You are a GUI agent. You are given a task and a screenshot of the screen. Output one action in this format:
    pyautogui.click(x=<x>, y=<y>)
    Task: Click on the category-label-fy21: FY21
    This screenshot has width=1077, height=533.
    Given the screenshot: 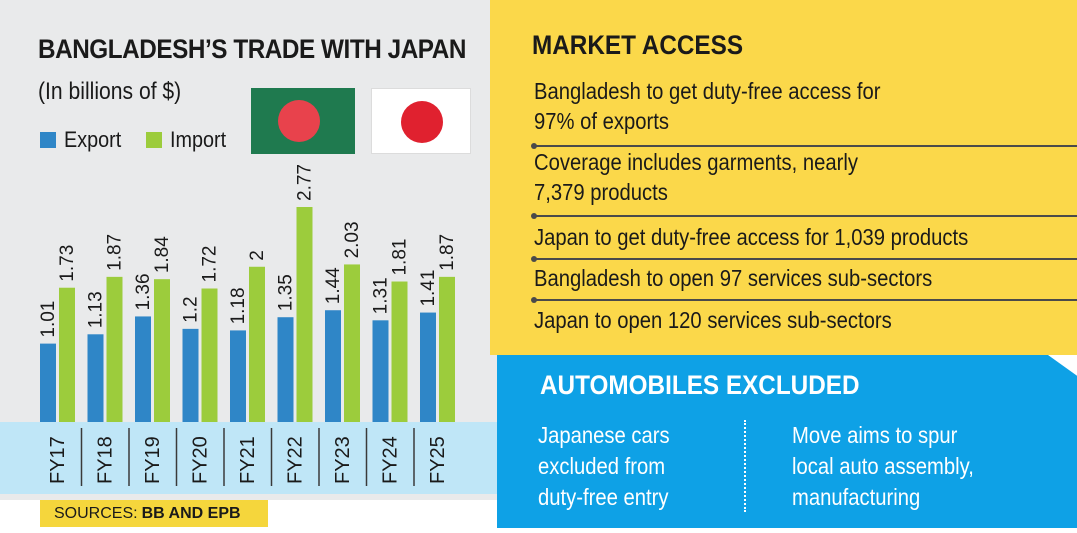 What is the action you would take?
    pyautogui.click(x=248, y=460)
    